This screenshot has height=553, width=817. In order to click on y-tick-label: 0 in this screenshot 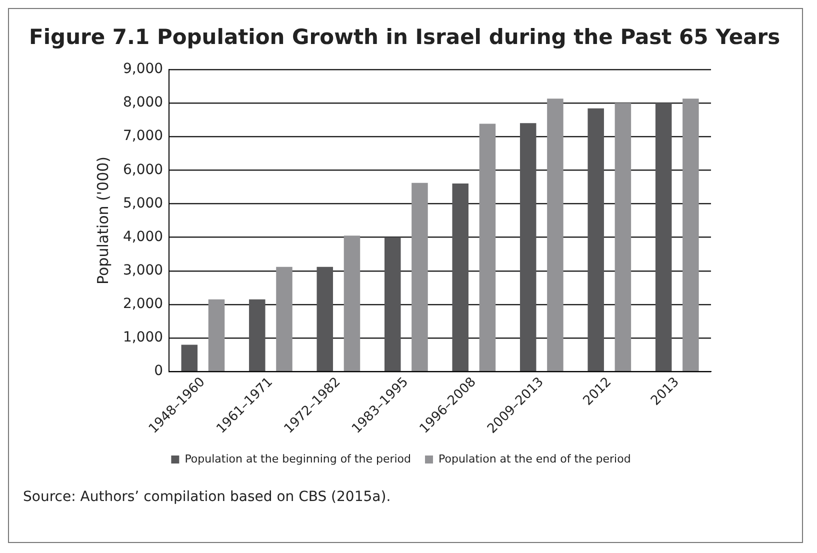, I will do `click(159, 371)`.